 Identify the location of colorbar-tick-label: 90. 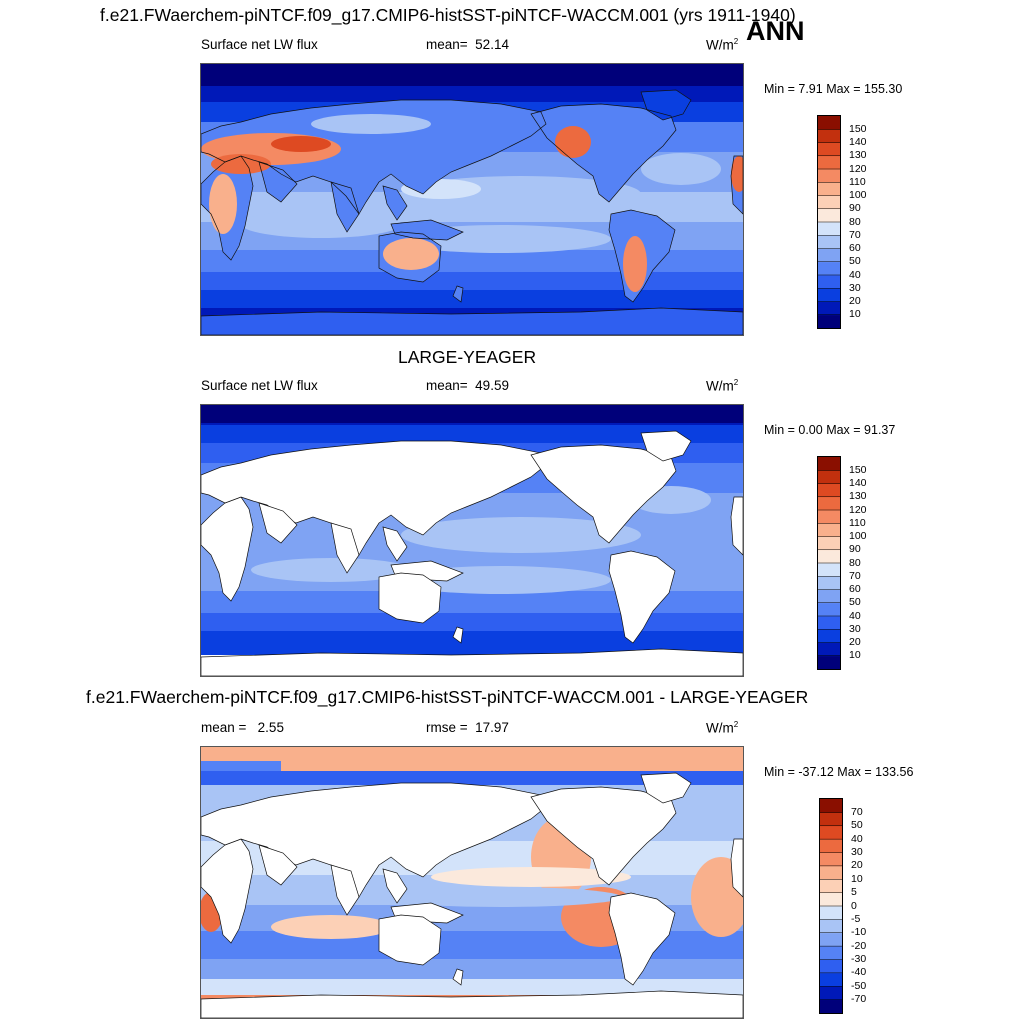
(855, 549).